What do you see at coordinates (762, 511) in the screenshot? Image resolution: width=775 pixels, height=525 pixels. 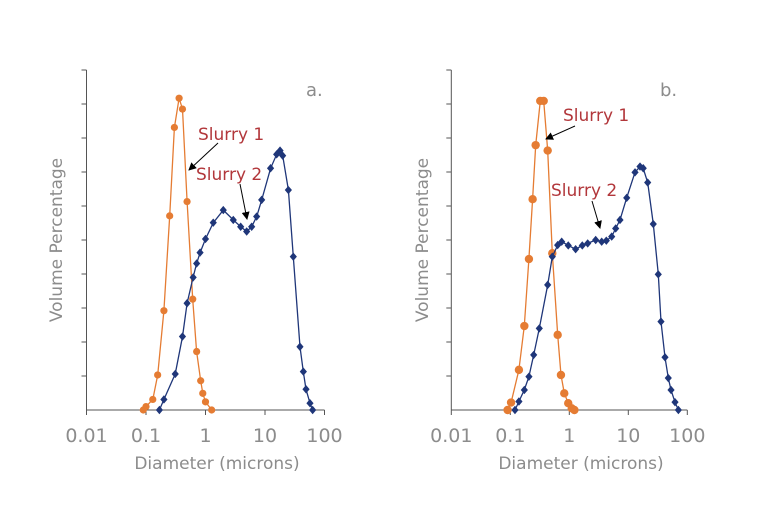 I see `watermark-logo` at bounding box center [762, 511].